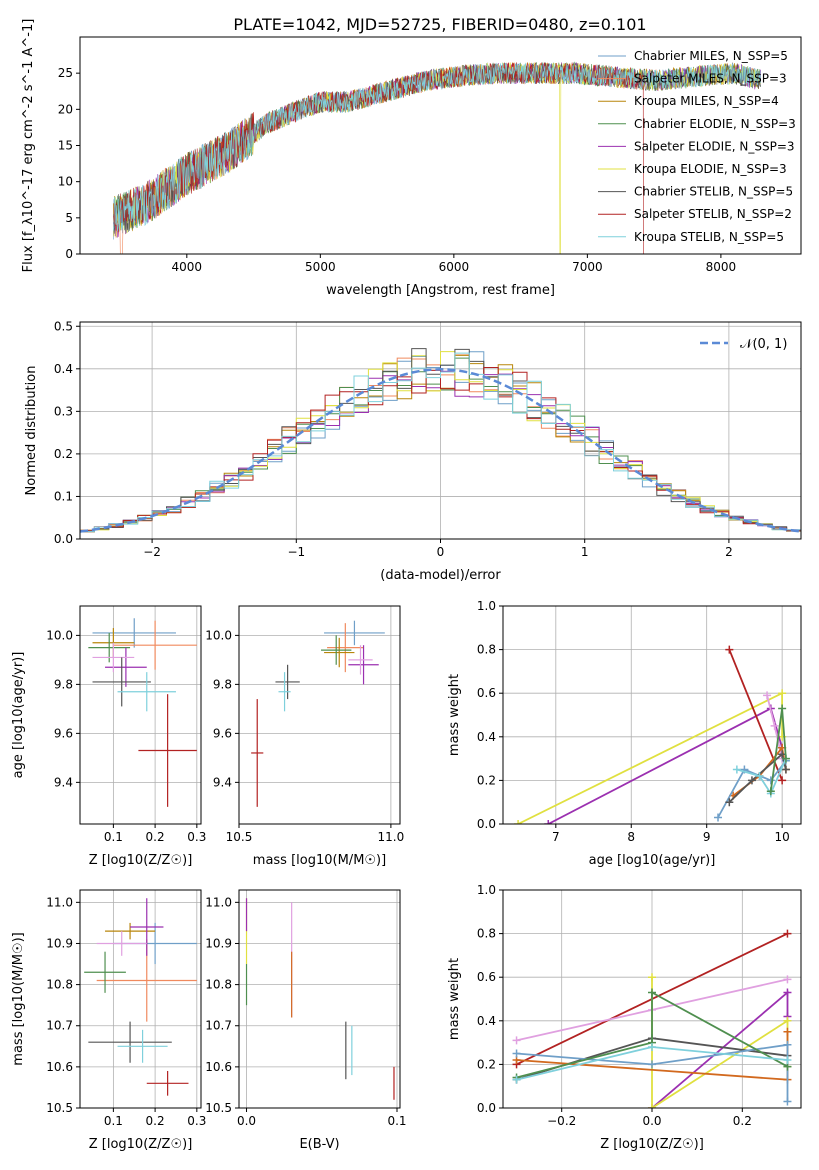  I want to click on y-tick-label: 11.0, so click(59, 902).